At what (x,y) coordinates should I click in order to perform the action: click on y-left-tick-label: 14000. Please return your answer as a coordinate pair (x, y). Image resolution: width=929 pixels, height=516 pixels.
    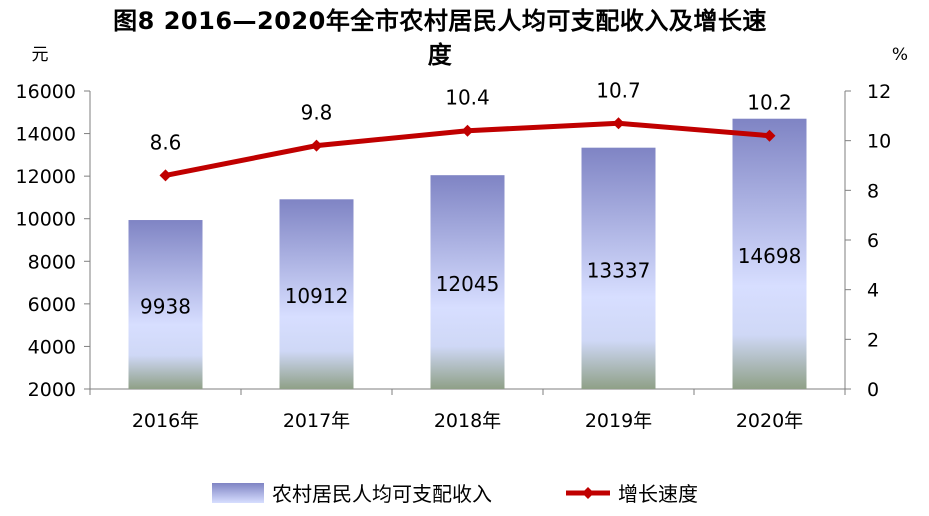
    Looking at the image, I should click on (46, 135).